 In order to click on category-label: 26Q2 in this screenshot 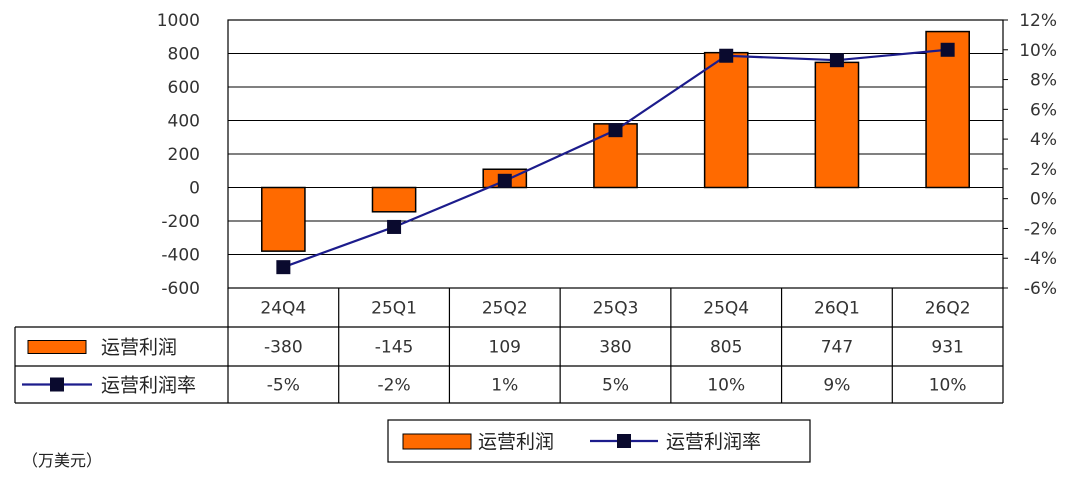, I will do `click(948, 309)`.